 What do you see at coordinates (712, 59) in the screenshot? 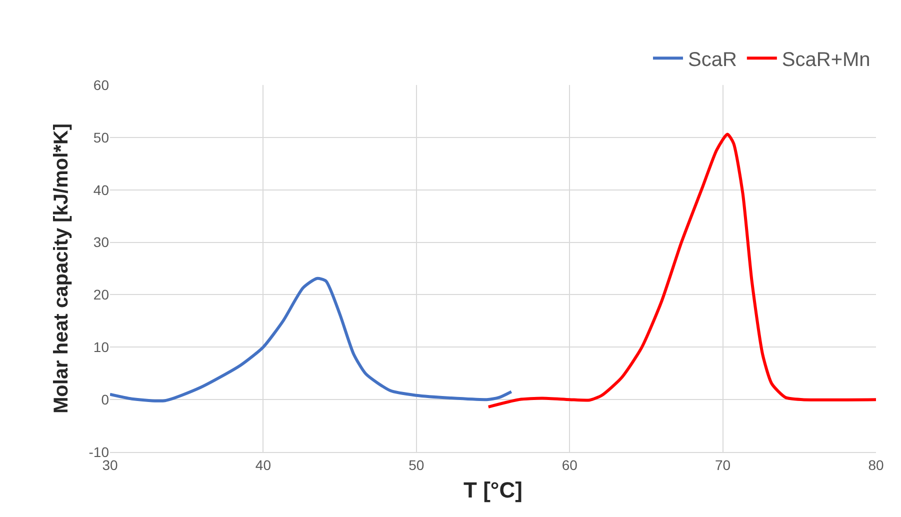
I see `legend-label: ScaR` at bounding box center [712, 59].